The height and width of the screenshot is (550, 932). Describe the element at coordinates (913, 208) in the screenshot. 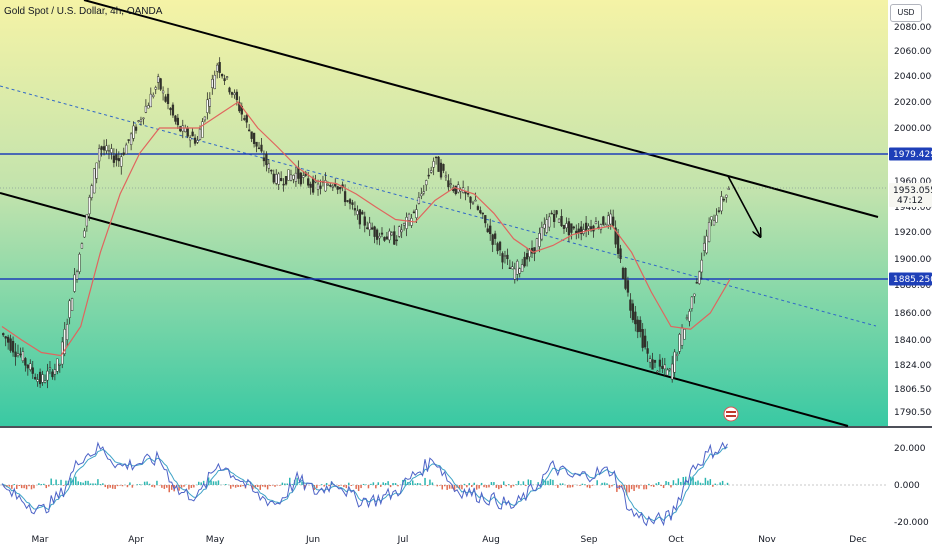

I see `price-tick-label: 1940.000` at that location.